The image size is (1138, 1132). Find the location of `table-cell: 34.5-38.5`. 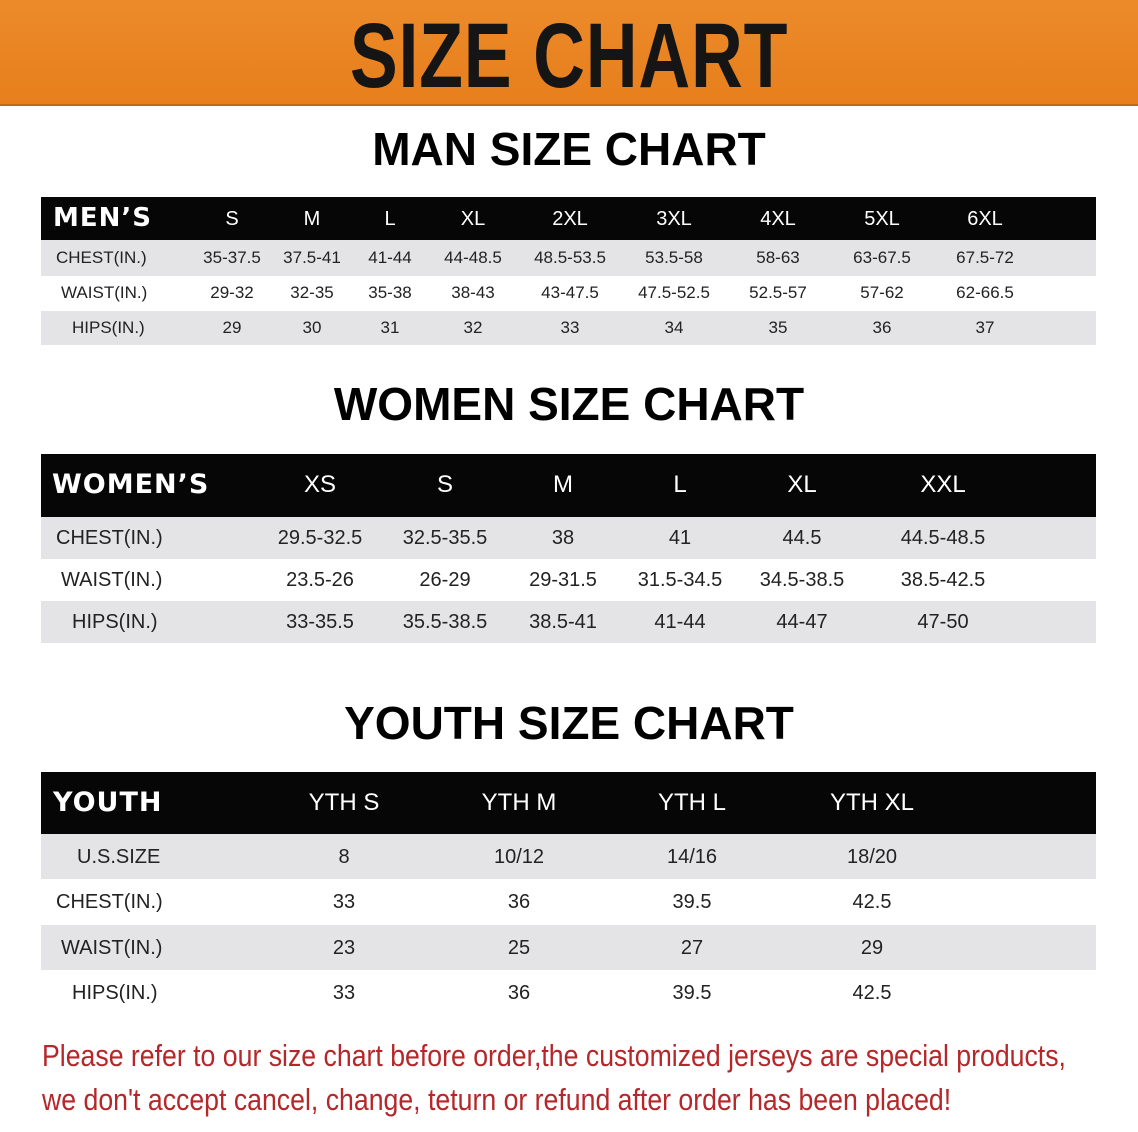

table-cell: 34.5-38.5 is located at coordinates (802, 580).